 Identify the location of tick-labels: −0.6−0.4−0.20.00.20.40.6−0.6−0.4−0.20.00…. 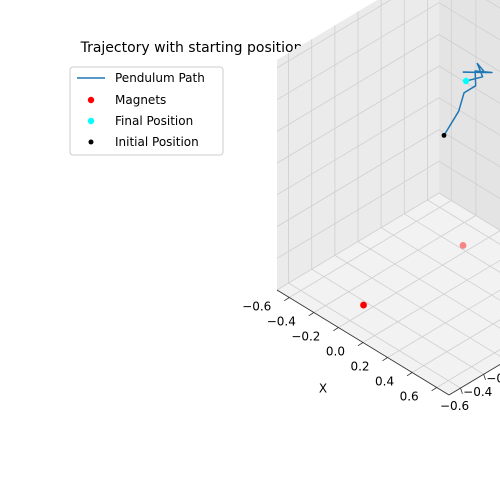
(371, 355).